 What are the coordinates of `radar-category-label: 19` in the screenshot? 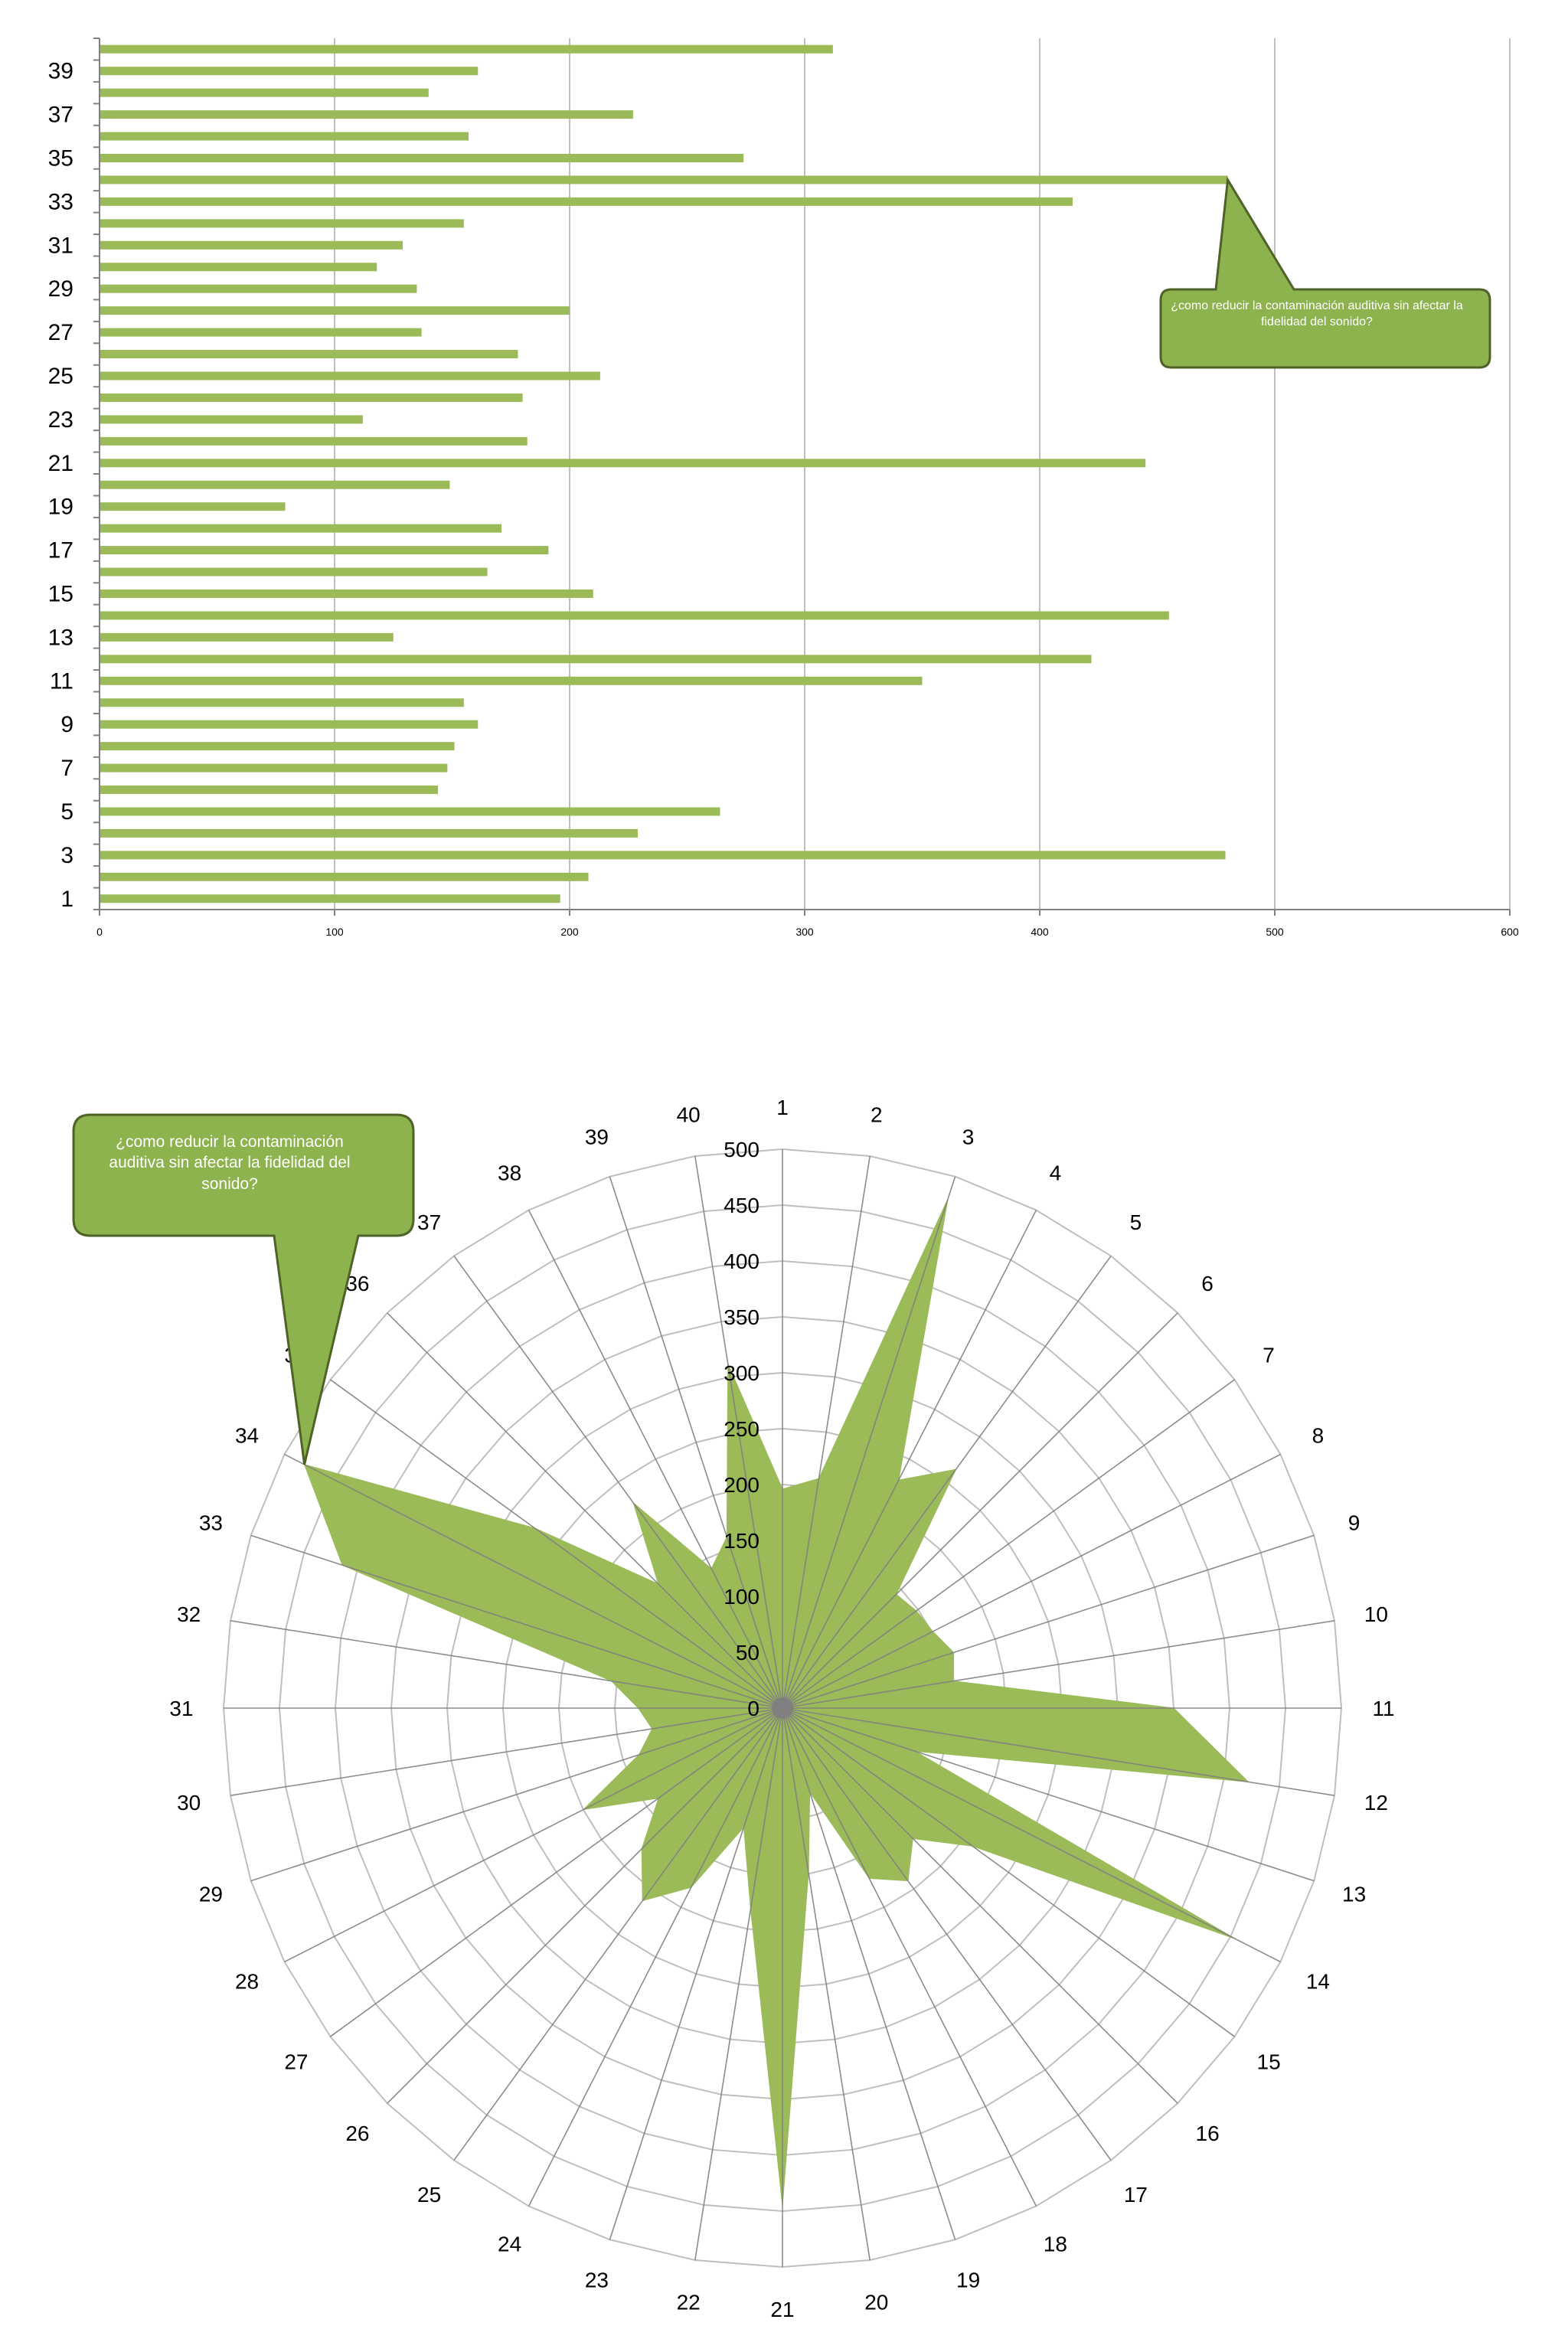 It's located at (968, 2280).